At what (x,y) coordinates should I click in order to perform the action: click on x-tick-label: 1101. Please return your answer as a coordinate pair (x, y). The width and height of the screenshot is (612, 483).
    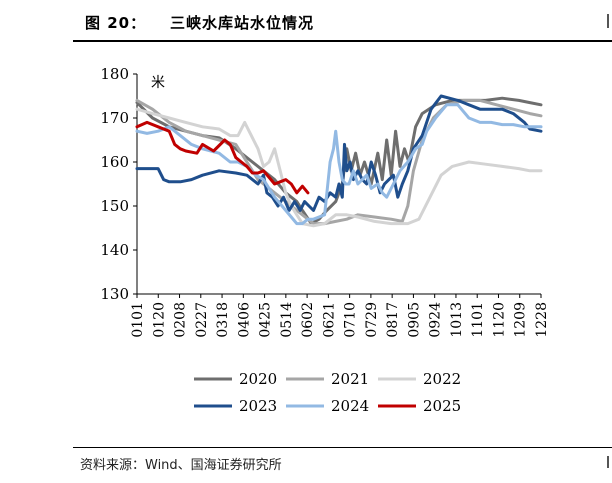
    Looking at the image, I should click on (478, 320).